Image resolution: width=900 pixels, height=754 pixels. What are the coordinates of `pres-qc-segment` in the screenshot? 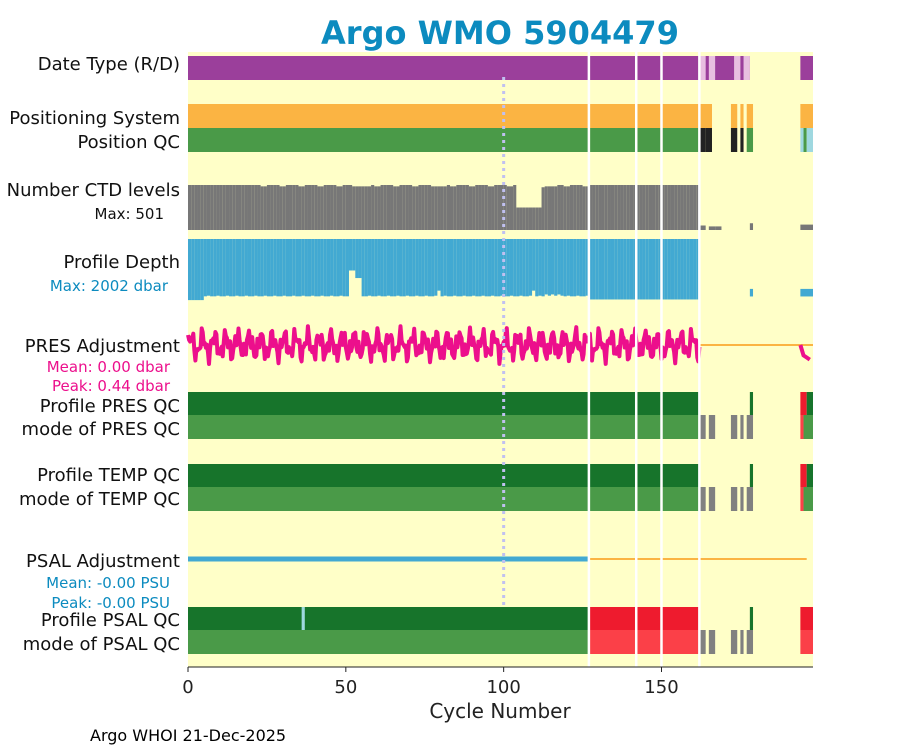 It's located at (803, 403).